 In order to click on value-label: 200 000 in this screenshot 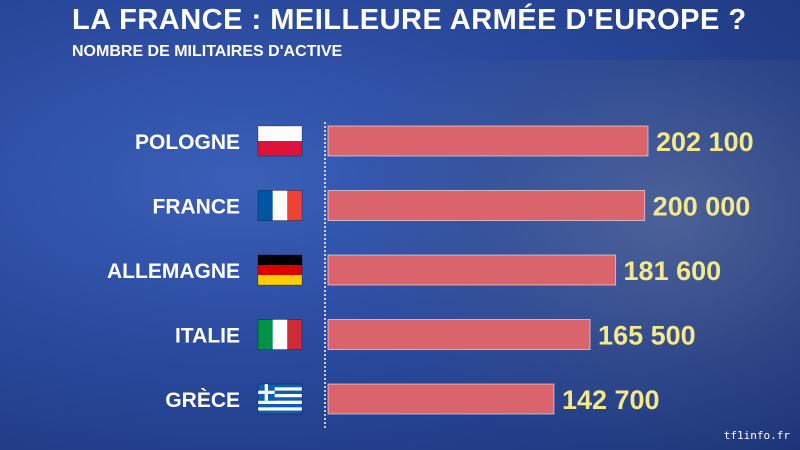, I will do `click(702, 207)`.